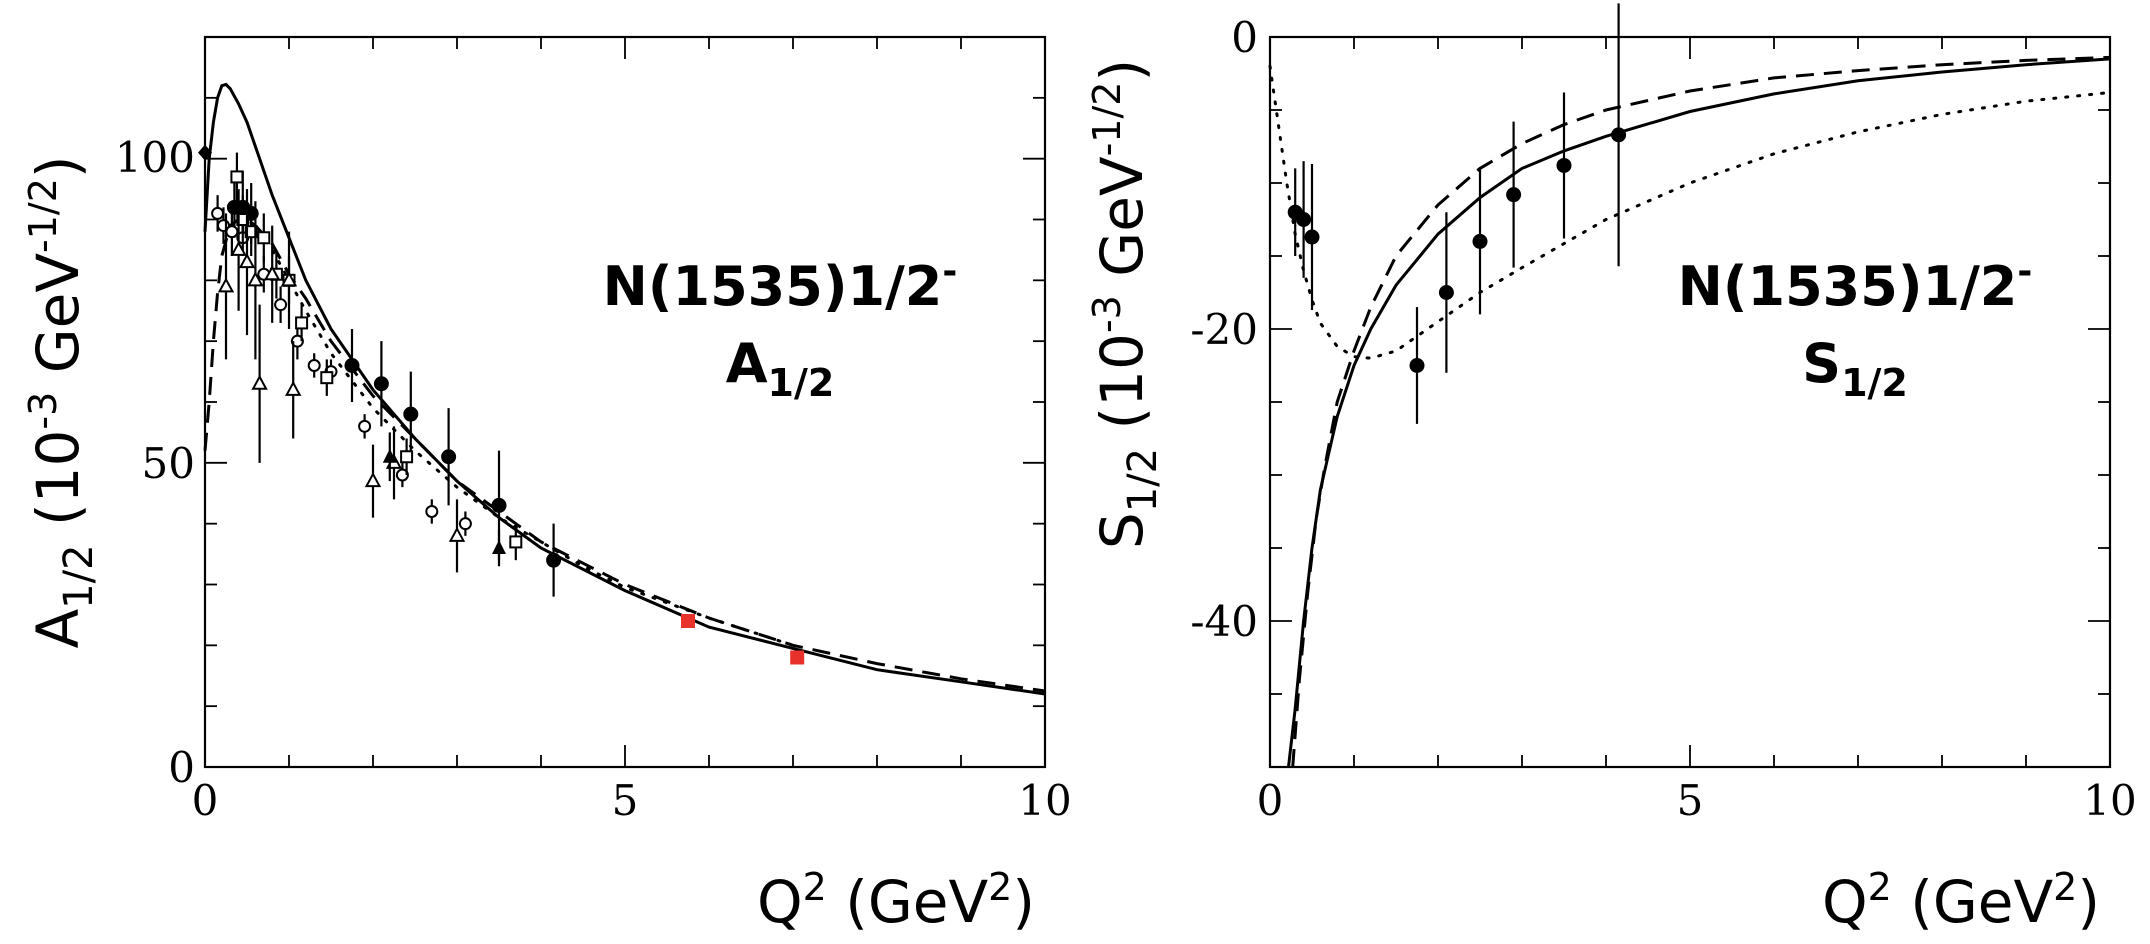 This screenshot has width=2150, height=944. I want to click on left-x-tick-label-5: 5, so click(625, 800).